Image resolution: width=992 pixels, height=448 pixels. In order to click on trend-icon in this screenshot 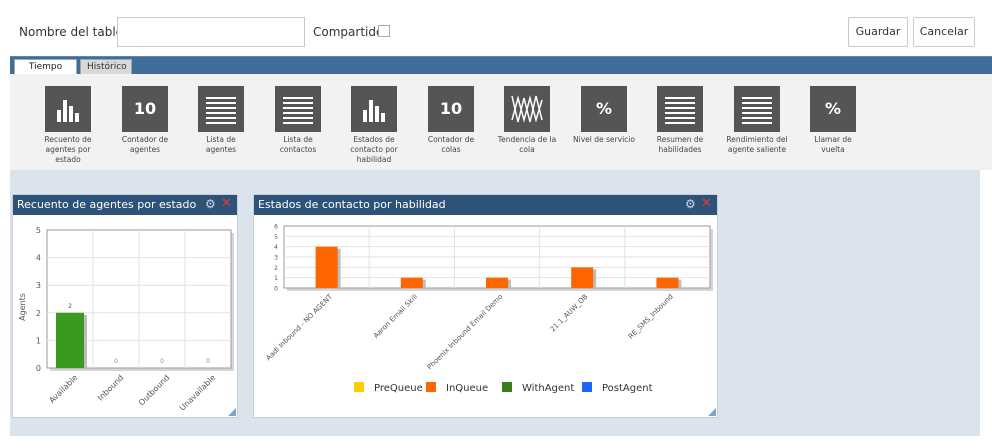, I will do `click(527, 109)`.